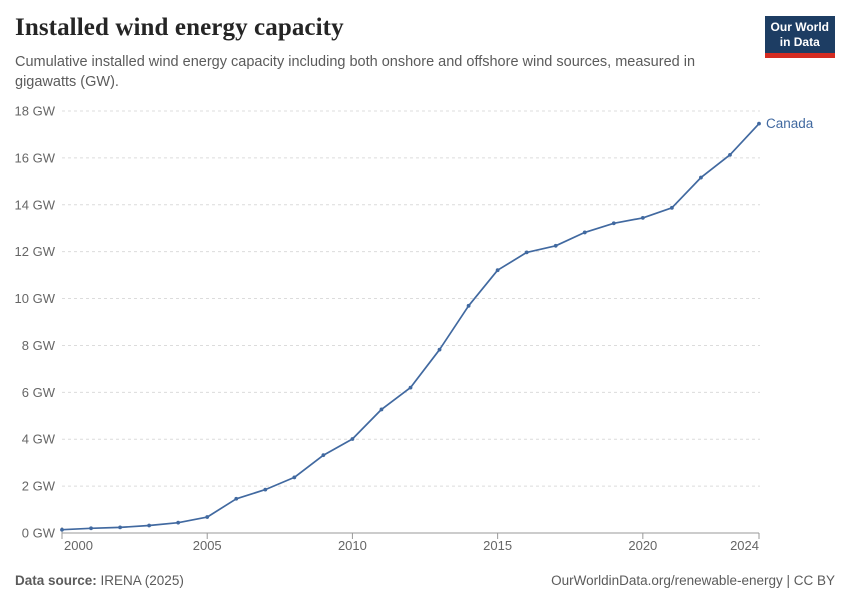  What do you see at coordinates (39, 439) in the screenshot?
I see `y-tick-label: 4 GW` at bounding box center [39, 439].